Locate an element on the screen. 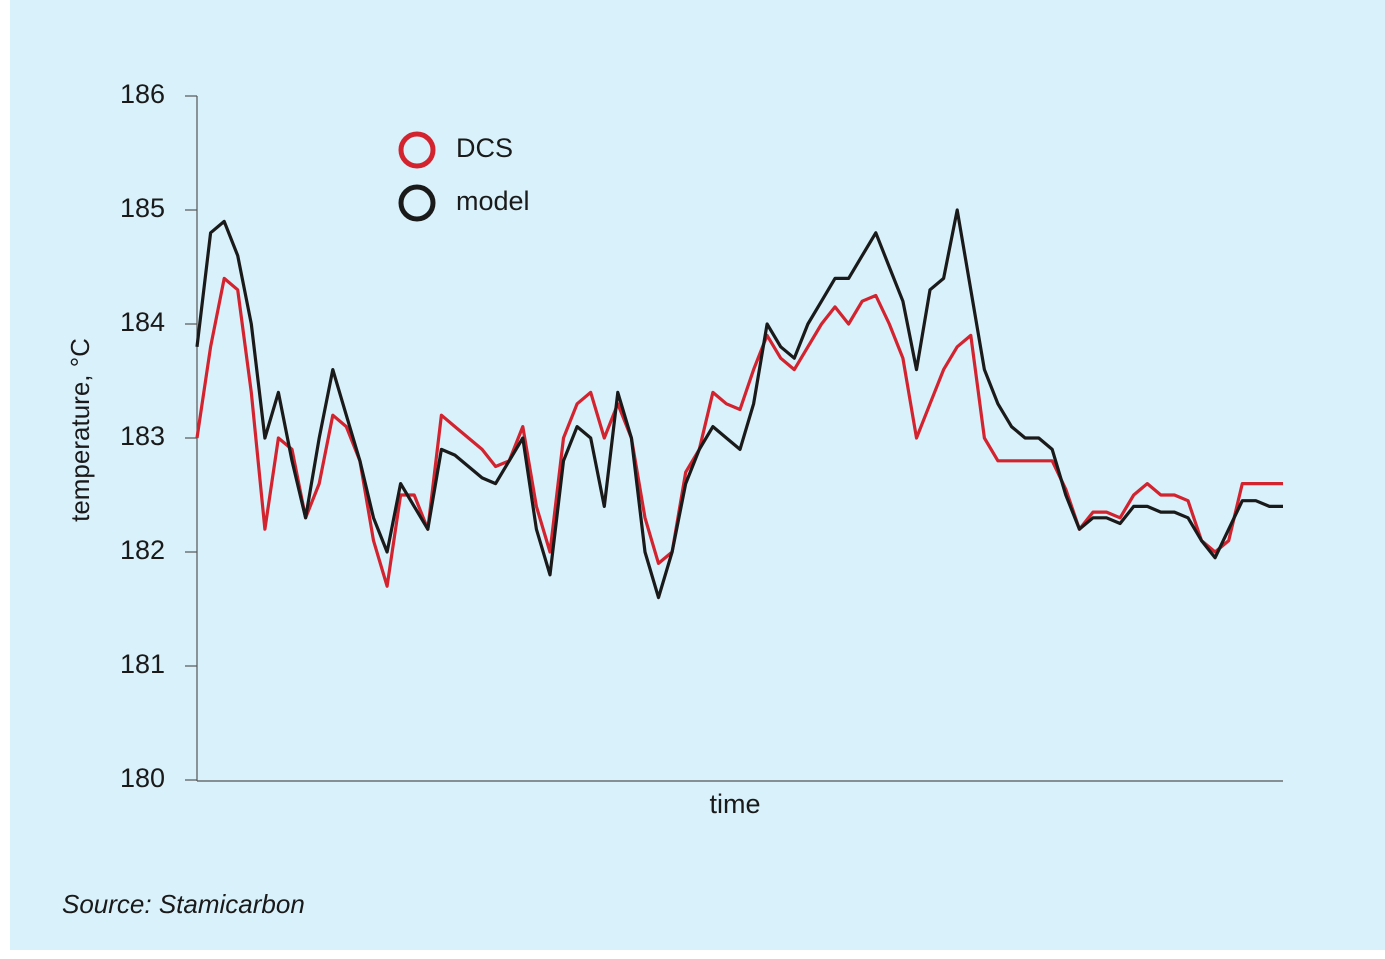  source-note: Source: Stamicarbon is located at coordinates (183, 904).